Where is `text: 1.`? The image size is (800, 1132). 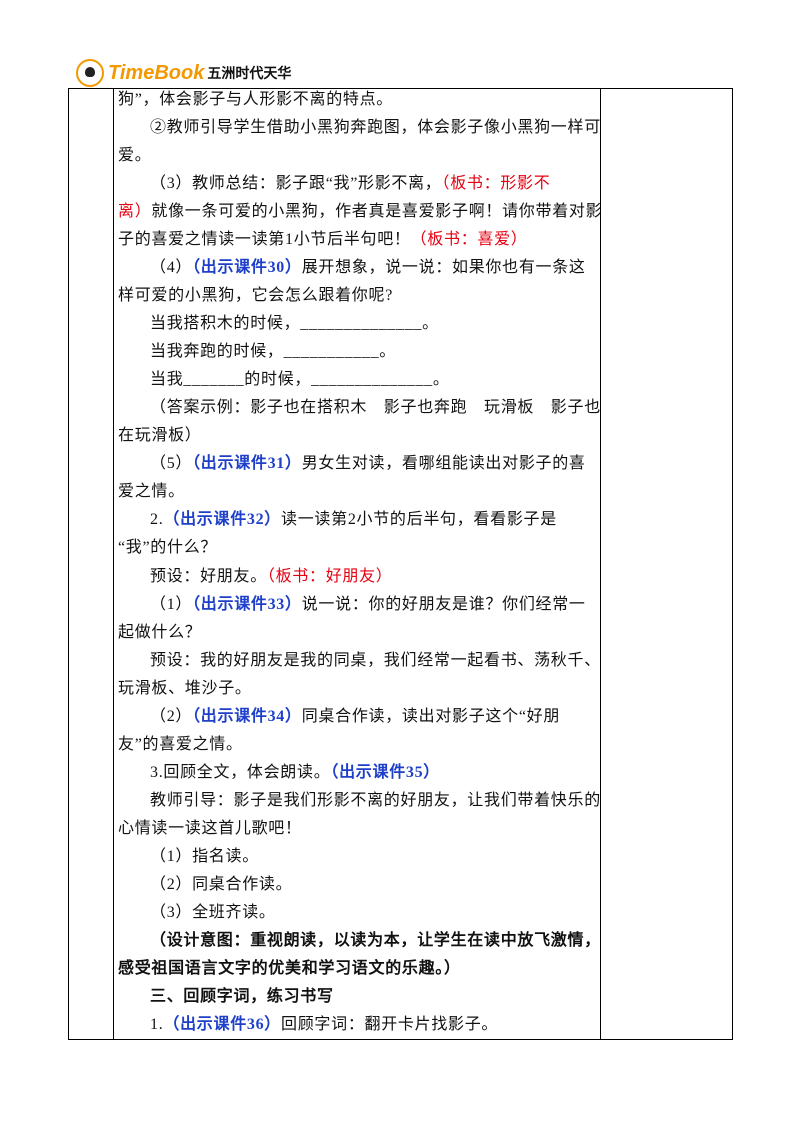 text: 1. is located at coordinates (157, 1024).